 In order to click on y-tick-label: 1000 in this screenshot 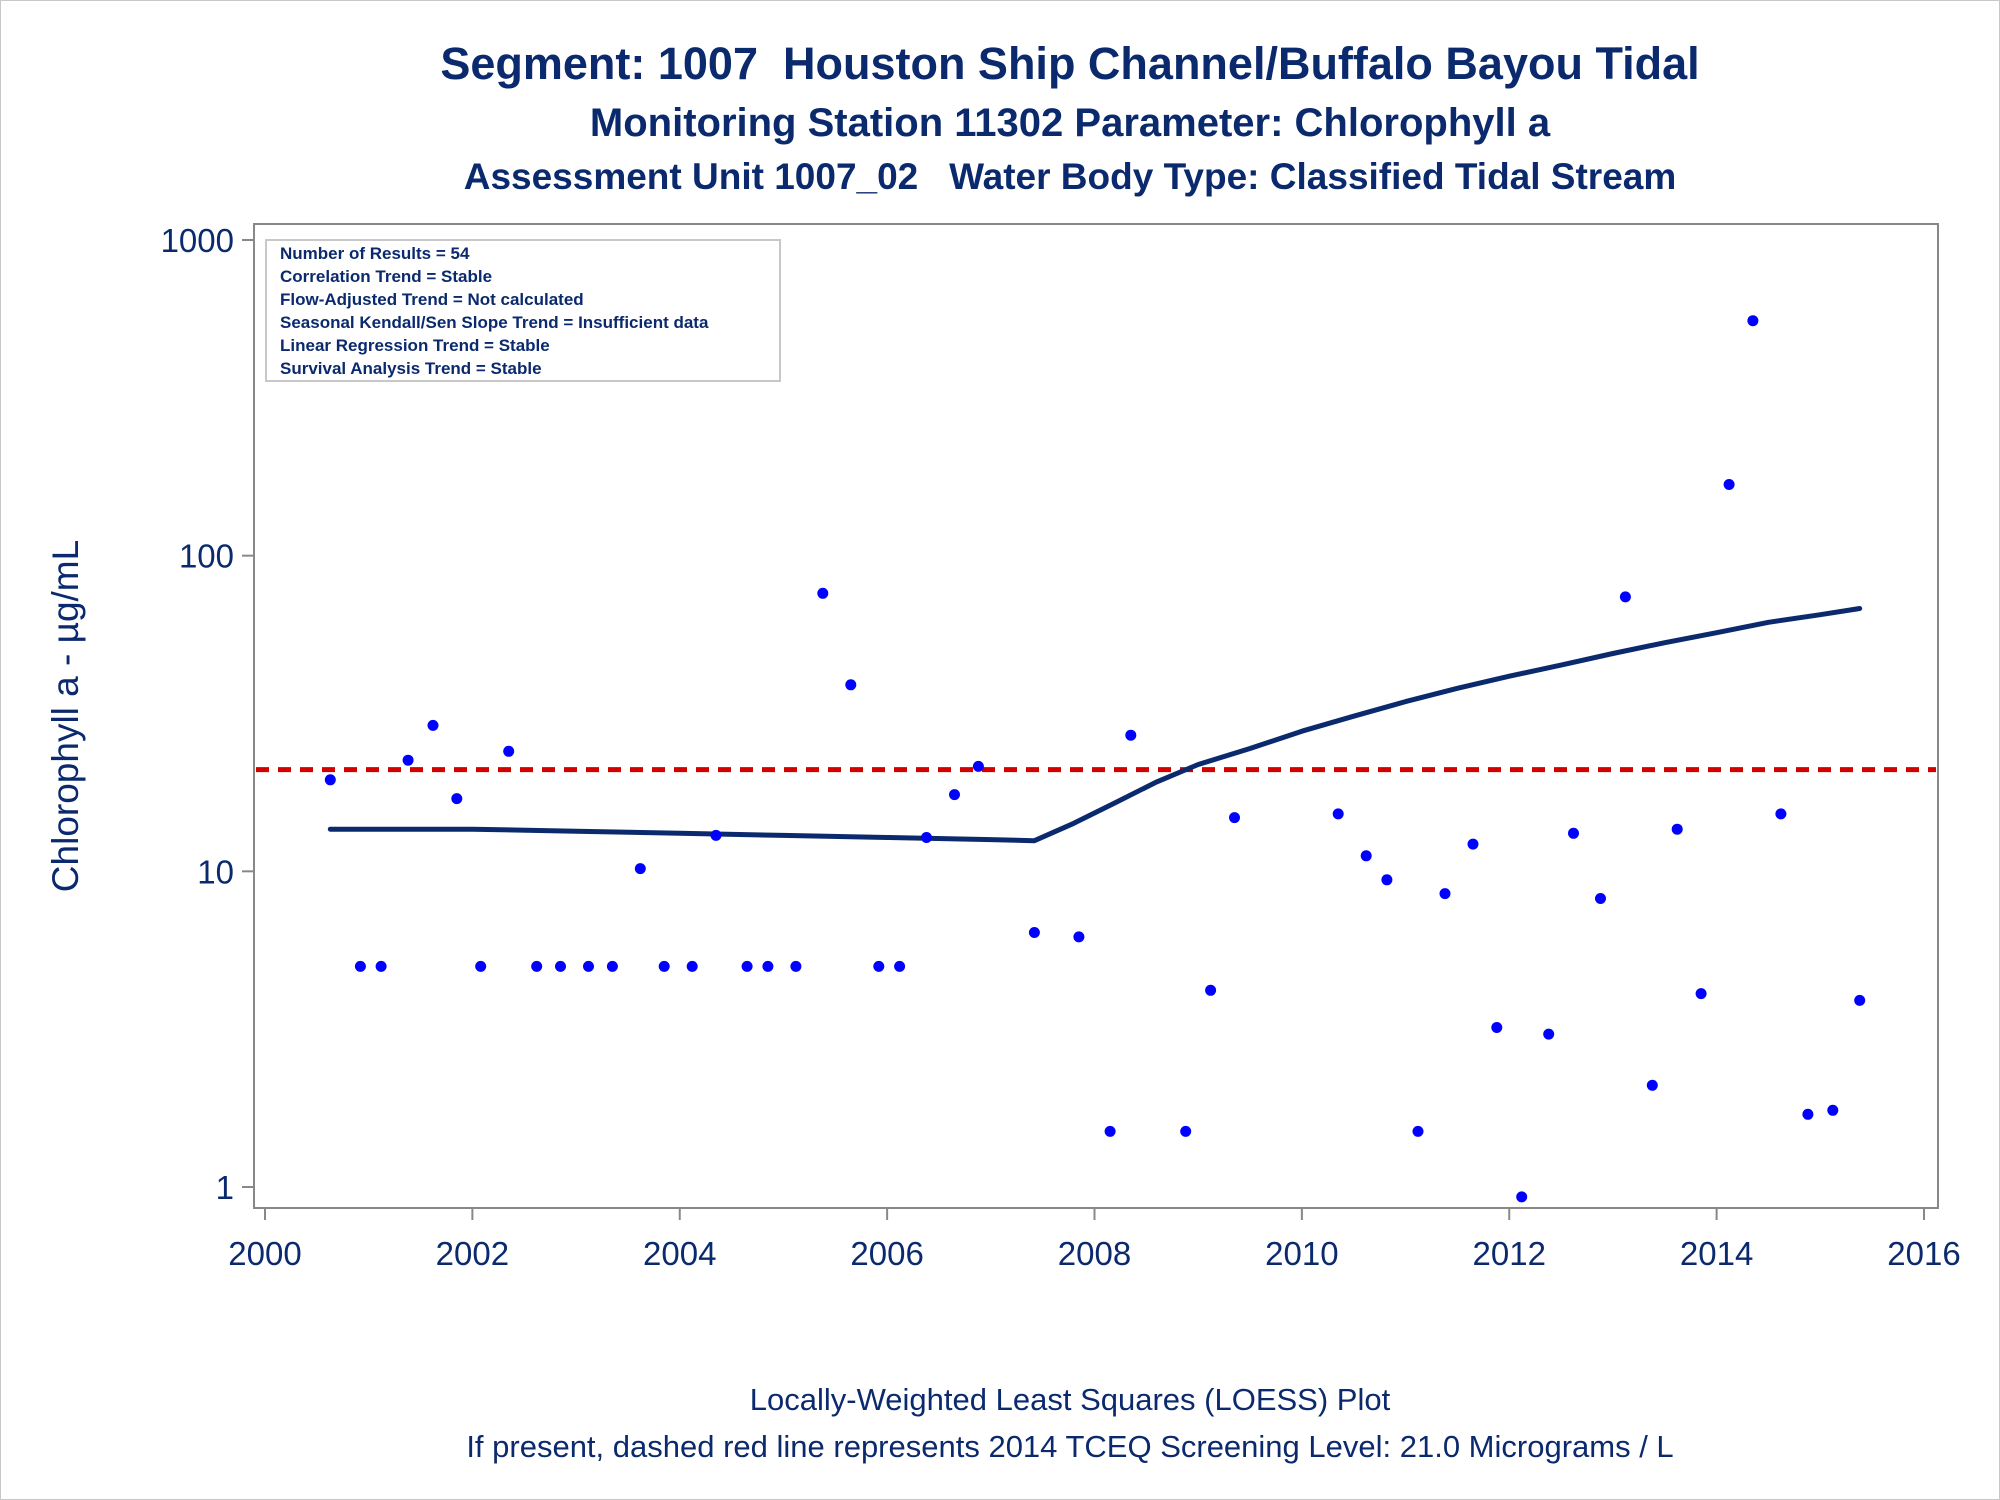, I will do `click(197, 240)`.